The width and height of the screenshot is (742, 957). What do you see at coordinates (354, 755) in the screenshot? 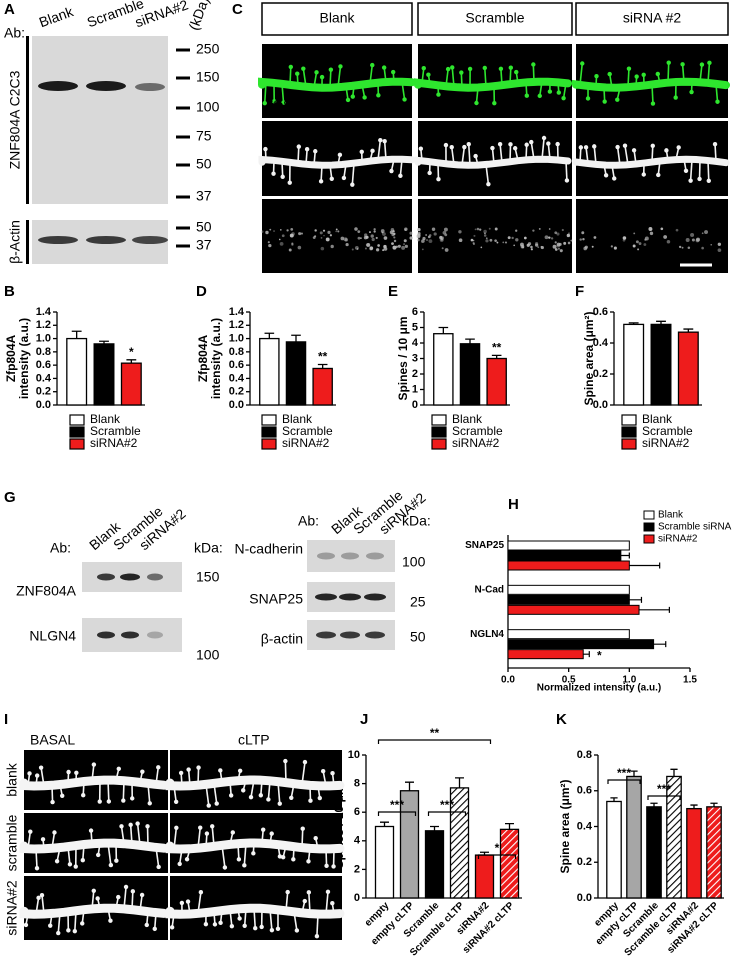
I see `y-tick-label: 10` at bounding box center [354, 755].